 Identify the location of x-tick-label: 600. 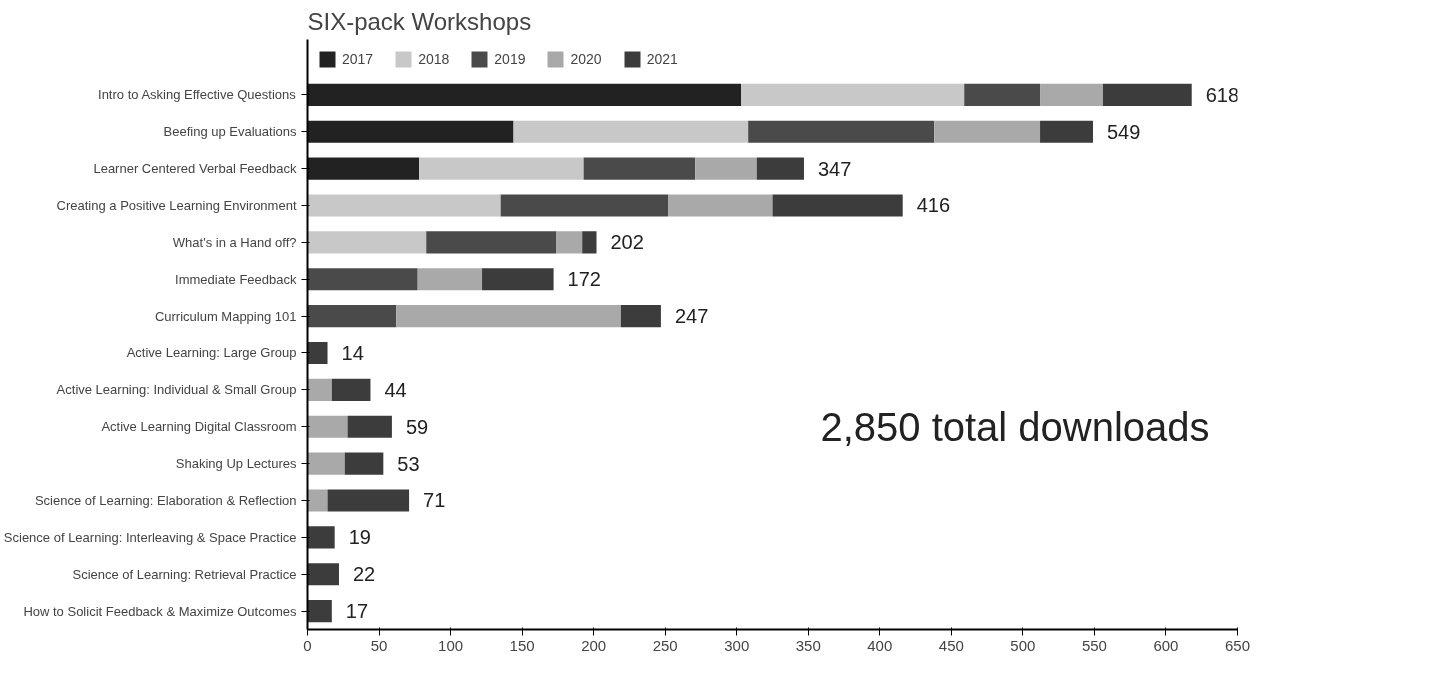
(1166, 645).